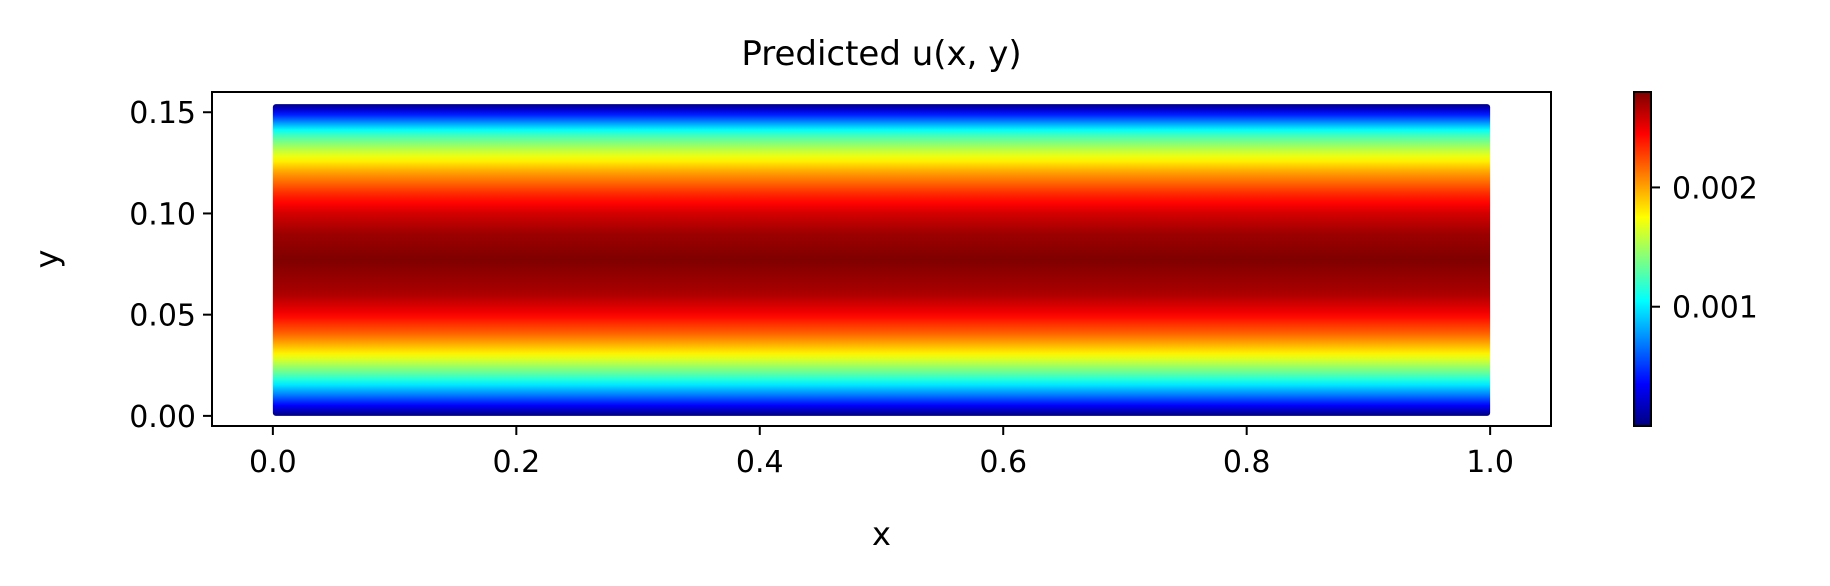 The width and height of the screenshot is (1830, 586). I want to click on y-tick-label: 0.15, so click(162, 113).